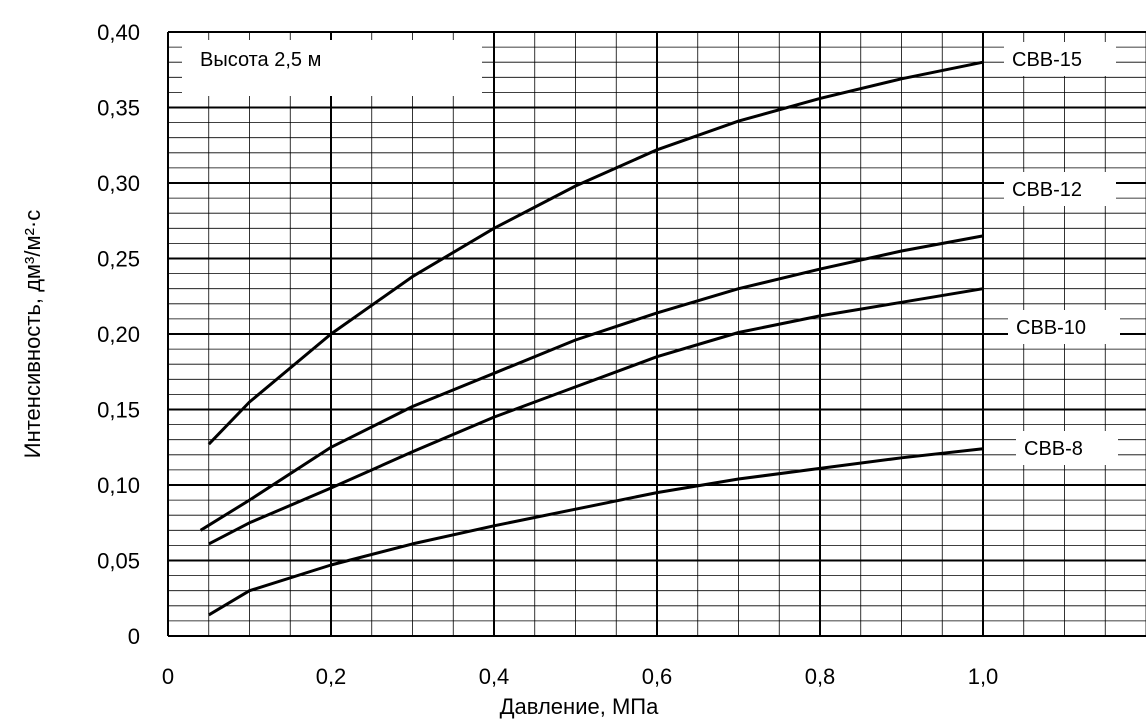  What do you see at coordinates (260, 60) in the screenshot?
I see `annotation-text: Высота 2,5 м` at bounding box center [260, 60].